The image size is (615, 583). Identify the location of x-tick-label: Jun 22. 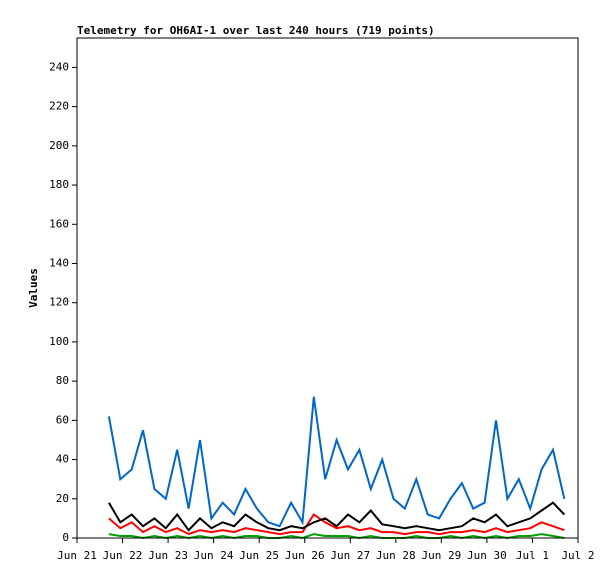
(123, 555).